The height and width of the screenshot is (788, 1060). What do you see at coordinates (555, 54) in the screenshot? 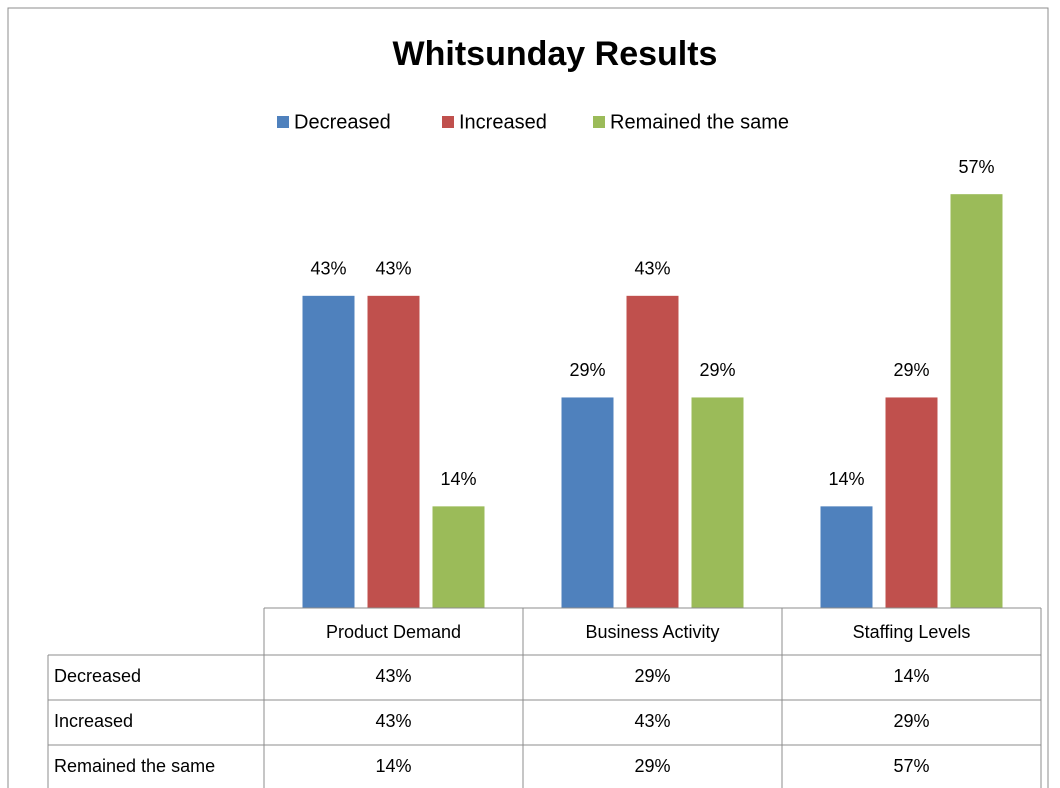
I see `chart-title: Whitsunday Results` at bounding box center [555, 54].